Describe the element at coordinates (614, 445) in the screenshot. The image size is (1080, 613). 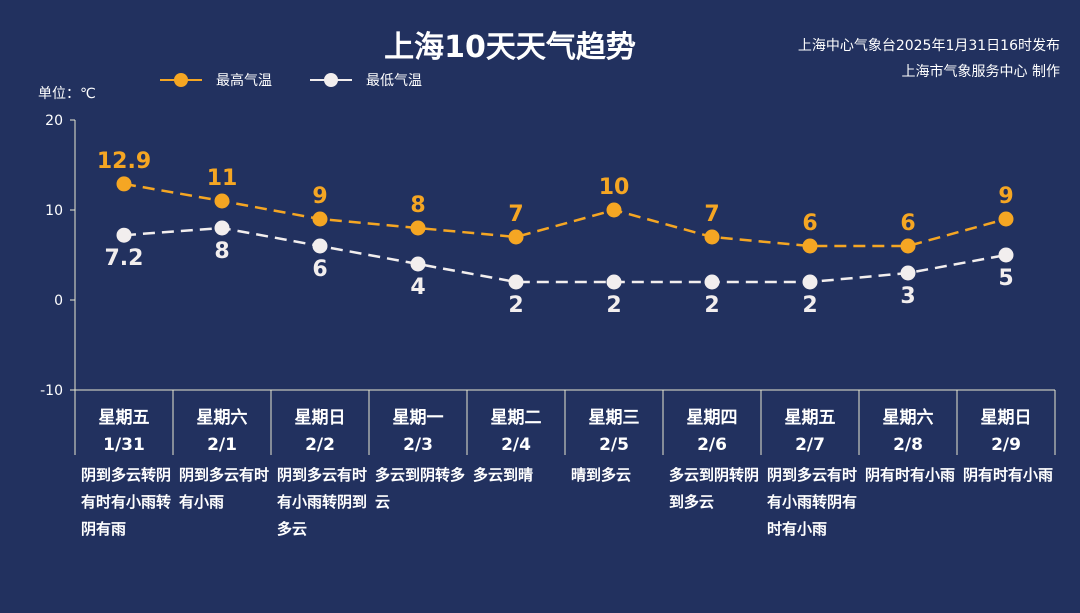
I see `date-tick-label: 2/5` at that location.